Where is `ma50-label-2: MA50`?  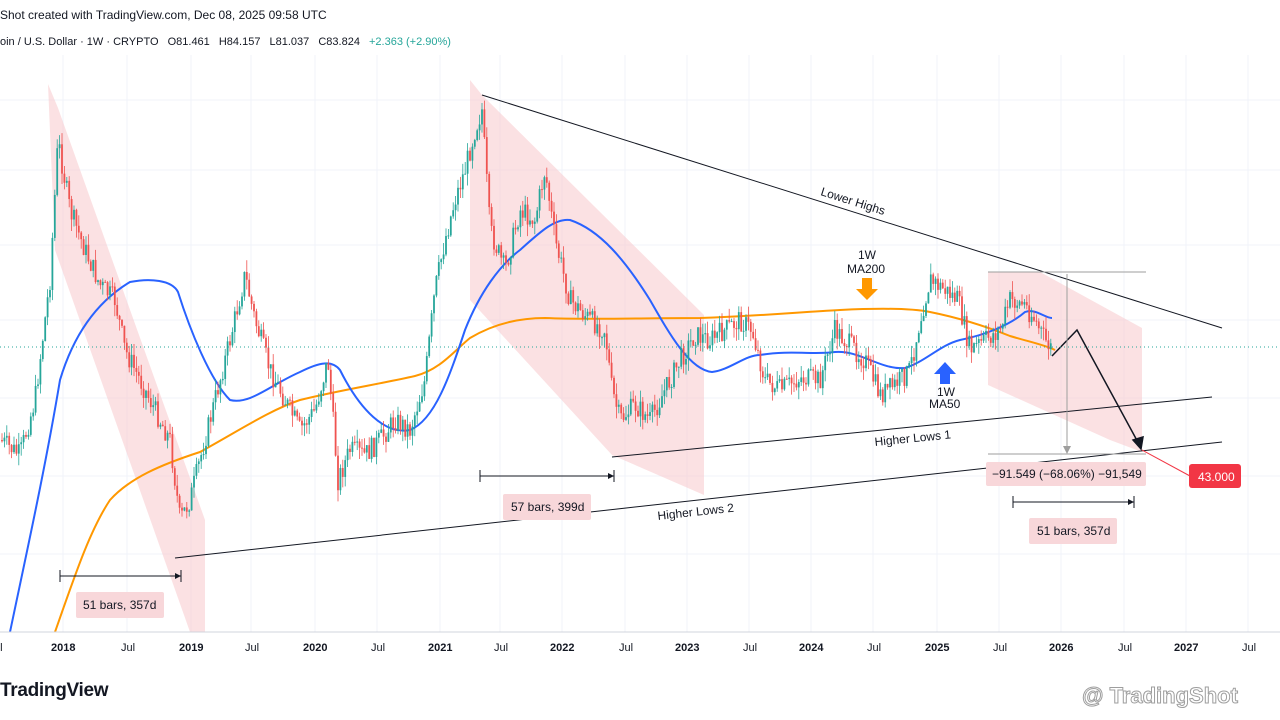
ma50-label-2: MA50 is located at coordinates (945, 404).